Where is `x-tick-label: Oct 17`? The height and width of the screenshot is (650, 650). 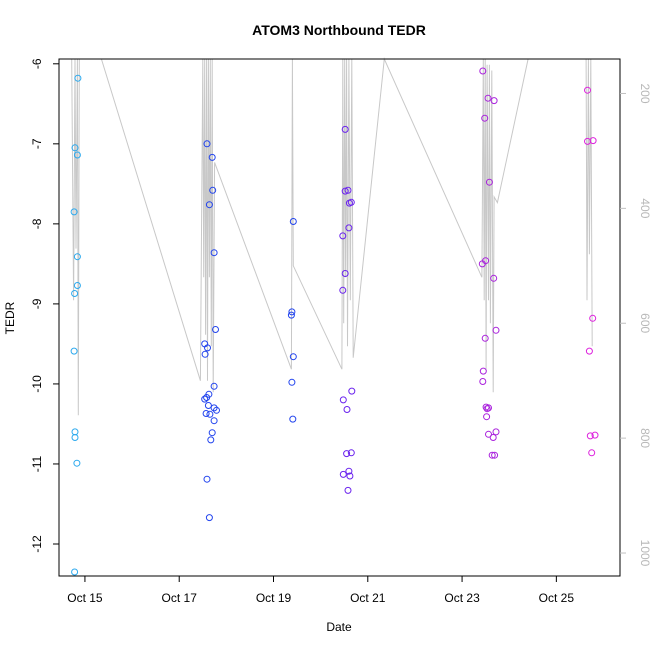
x-tick-label: Oct 17 is located at coordinates (180, 598).